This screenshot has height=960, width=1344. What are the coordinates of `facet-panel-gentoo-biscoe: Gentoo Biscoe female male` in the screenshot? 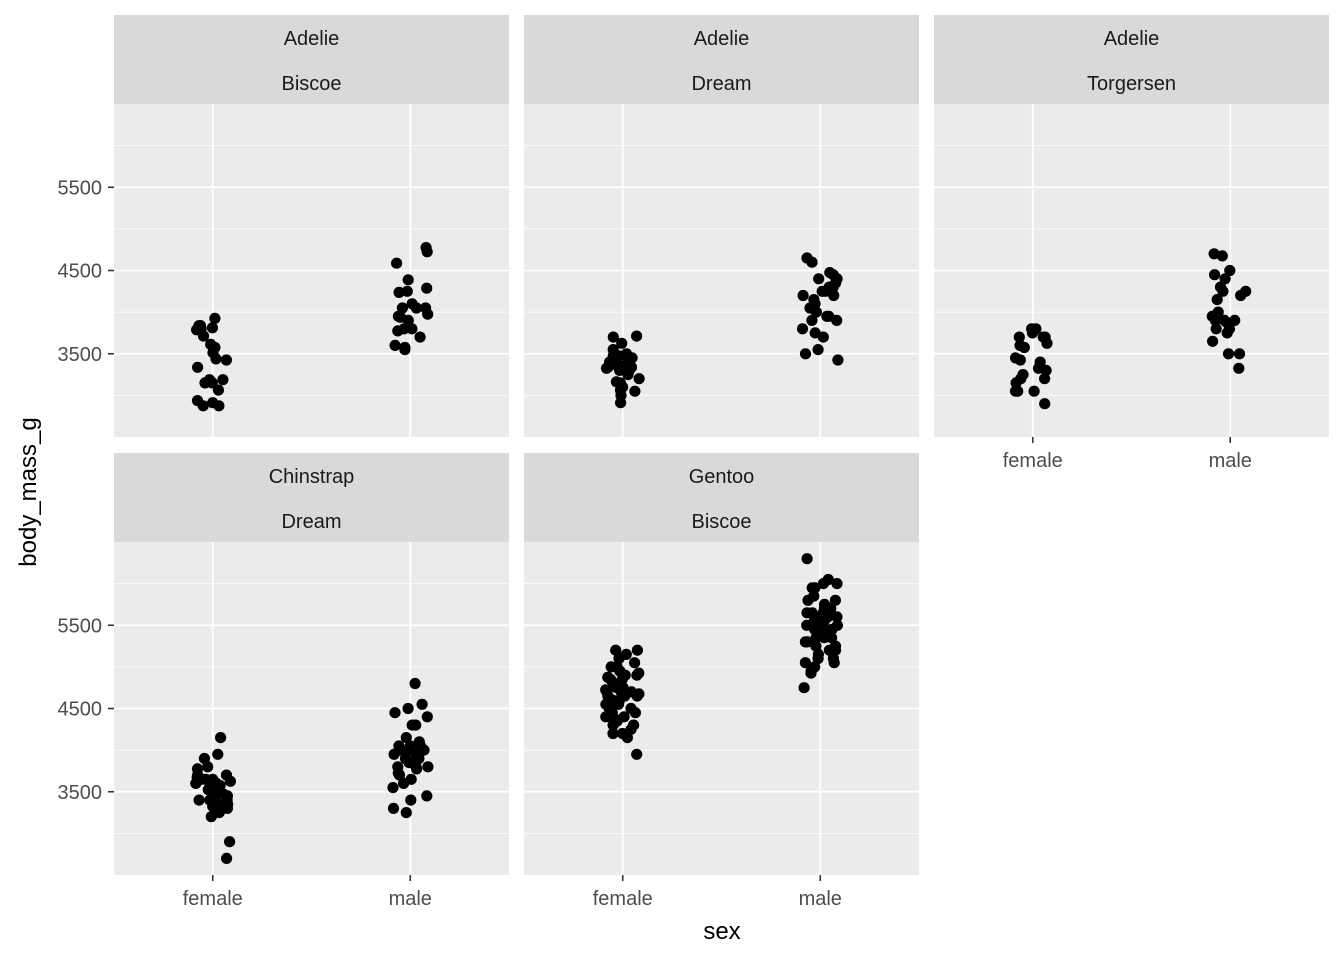 It's located at (721, 681).